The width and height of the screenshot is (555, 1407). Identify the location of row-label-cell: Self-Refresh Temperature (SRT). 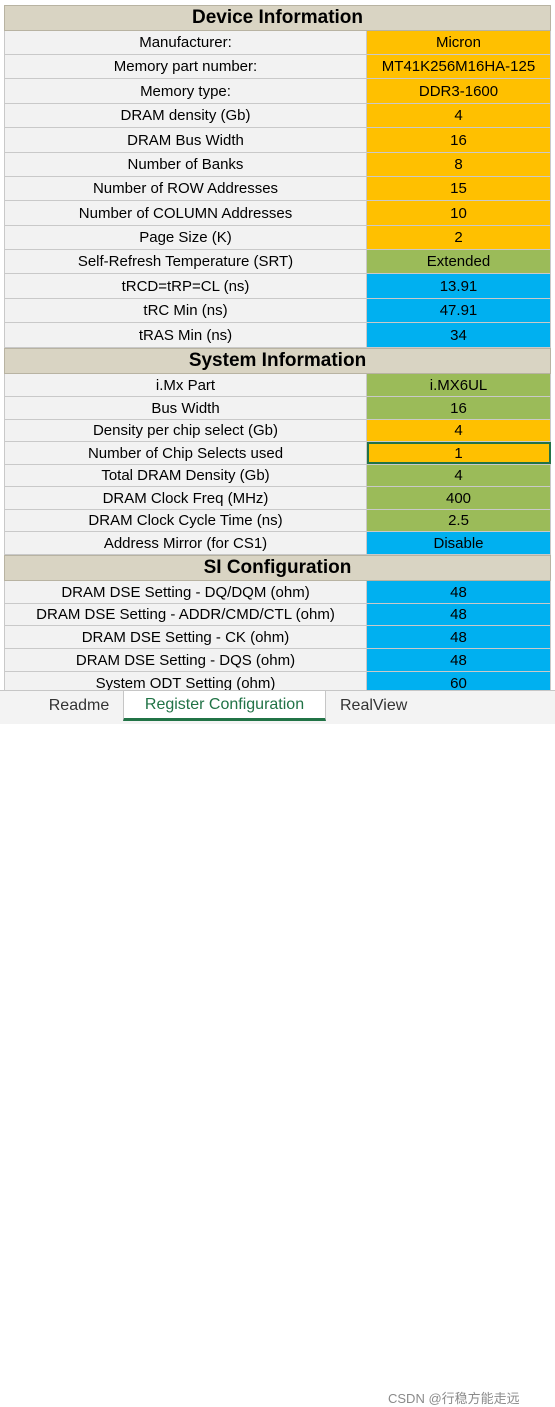
(185, 261).